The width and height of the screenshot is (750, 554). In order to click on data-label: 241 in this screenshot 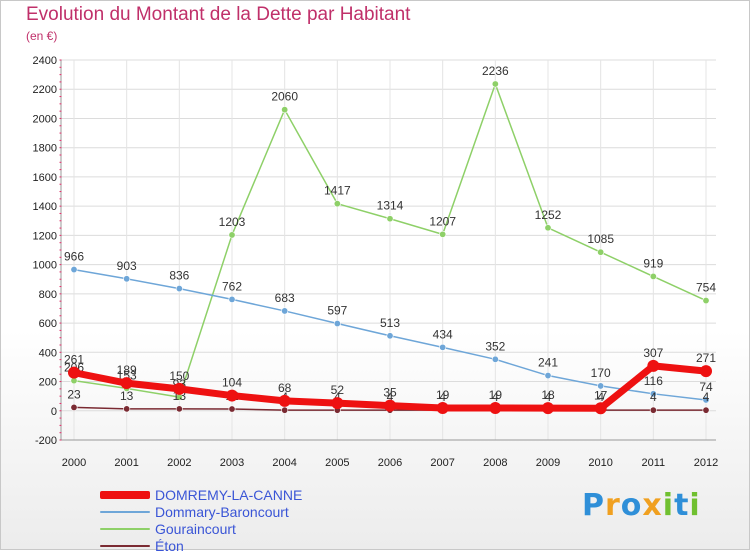, I will do `click(548, 363)`.